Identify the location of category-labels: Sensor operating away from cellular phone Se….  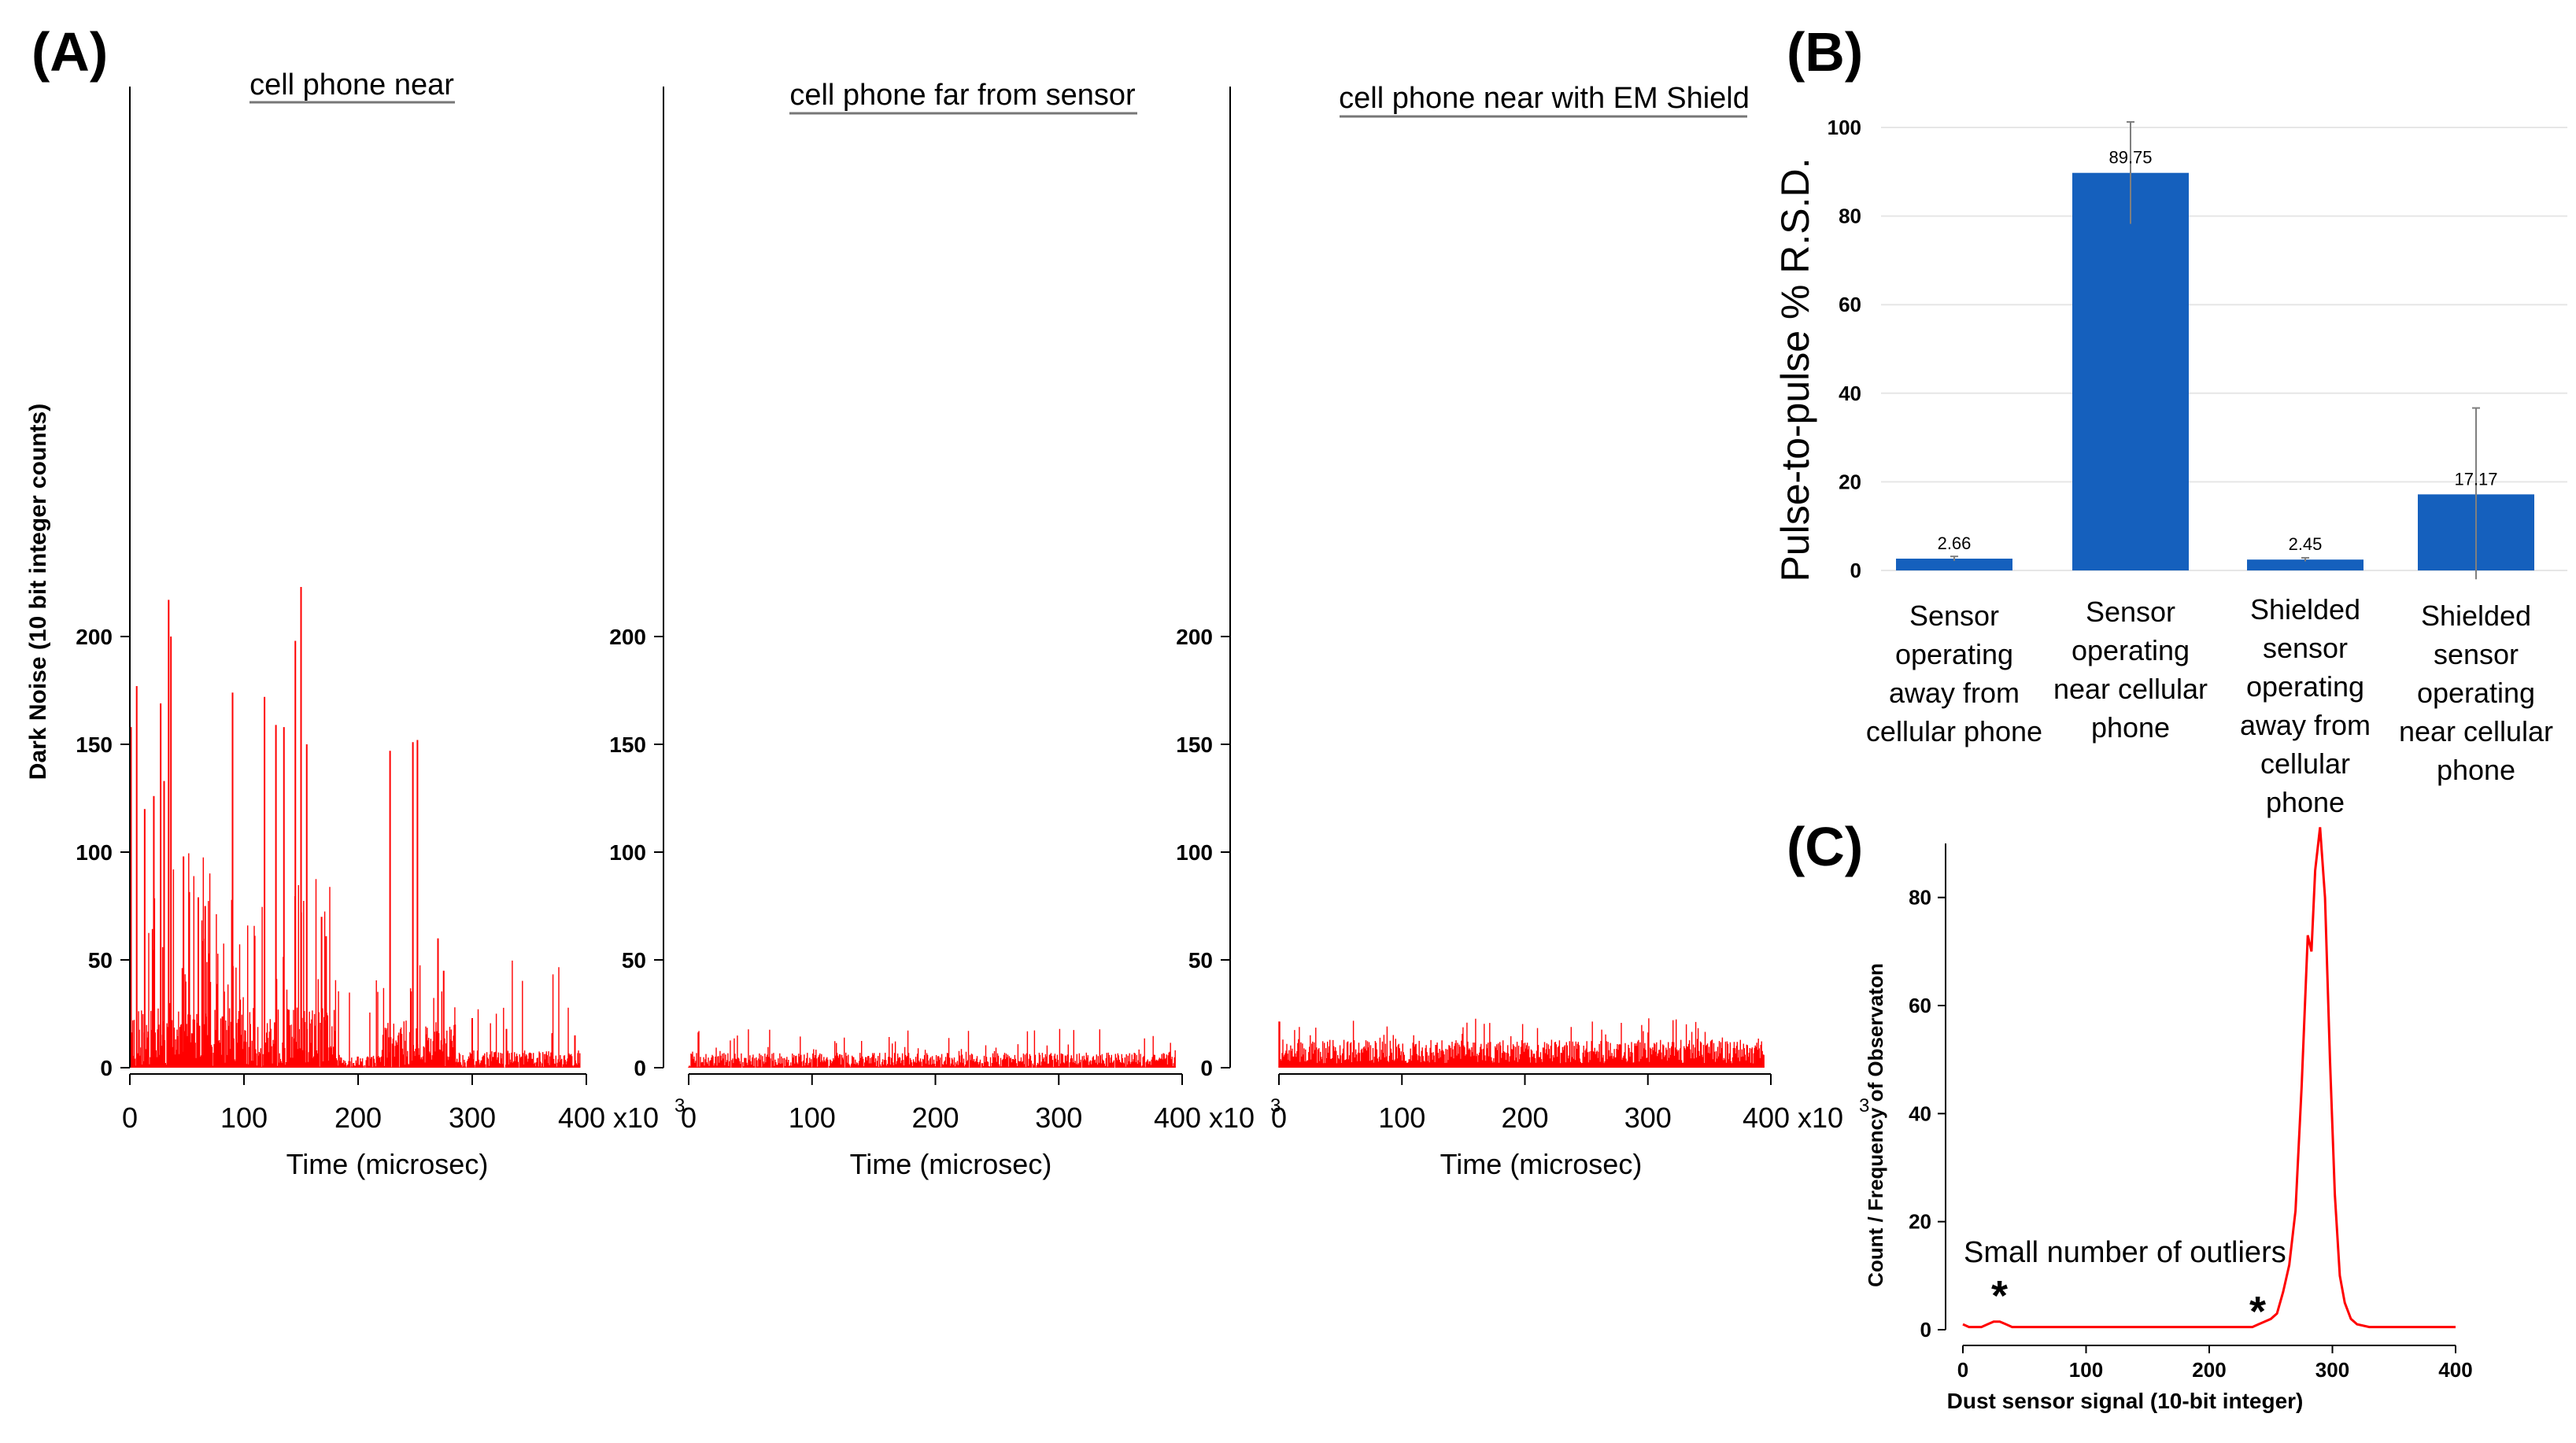
(2209, 705).